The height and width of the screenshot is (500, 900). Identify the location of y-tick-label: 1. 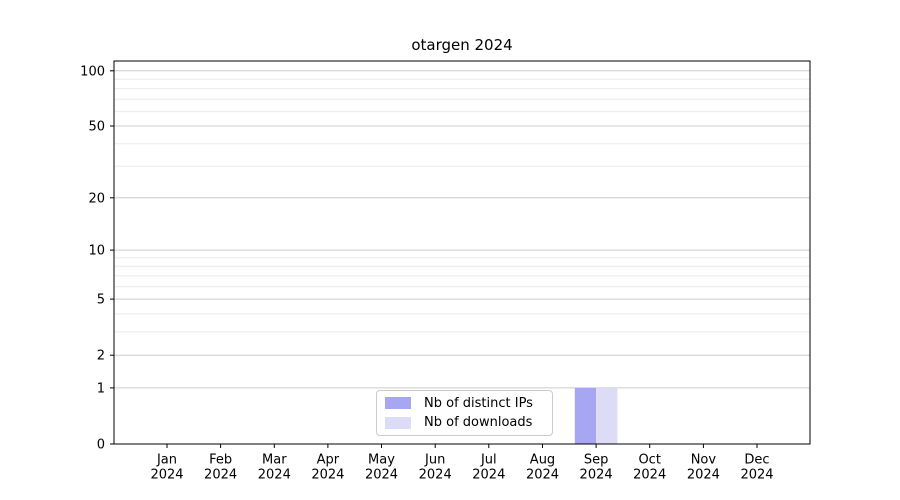
(101, 388).